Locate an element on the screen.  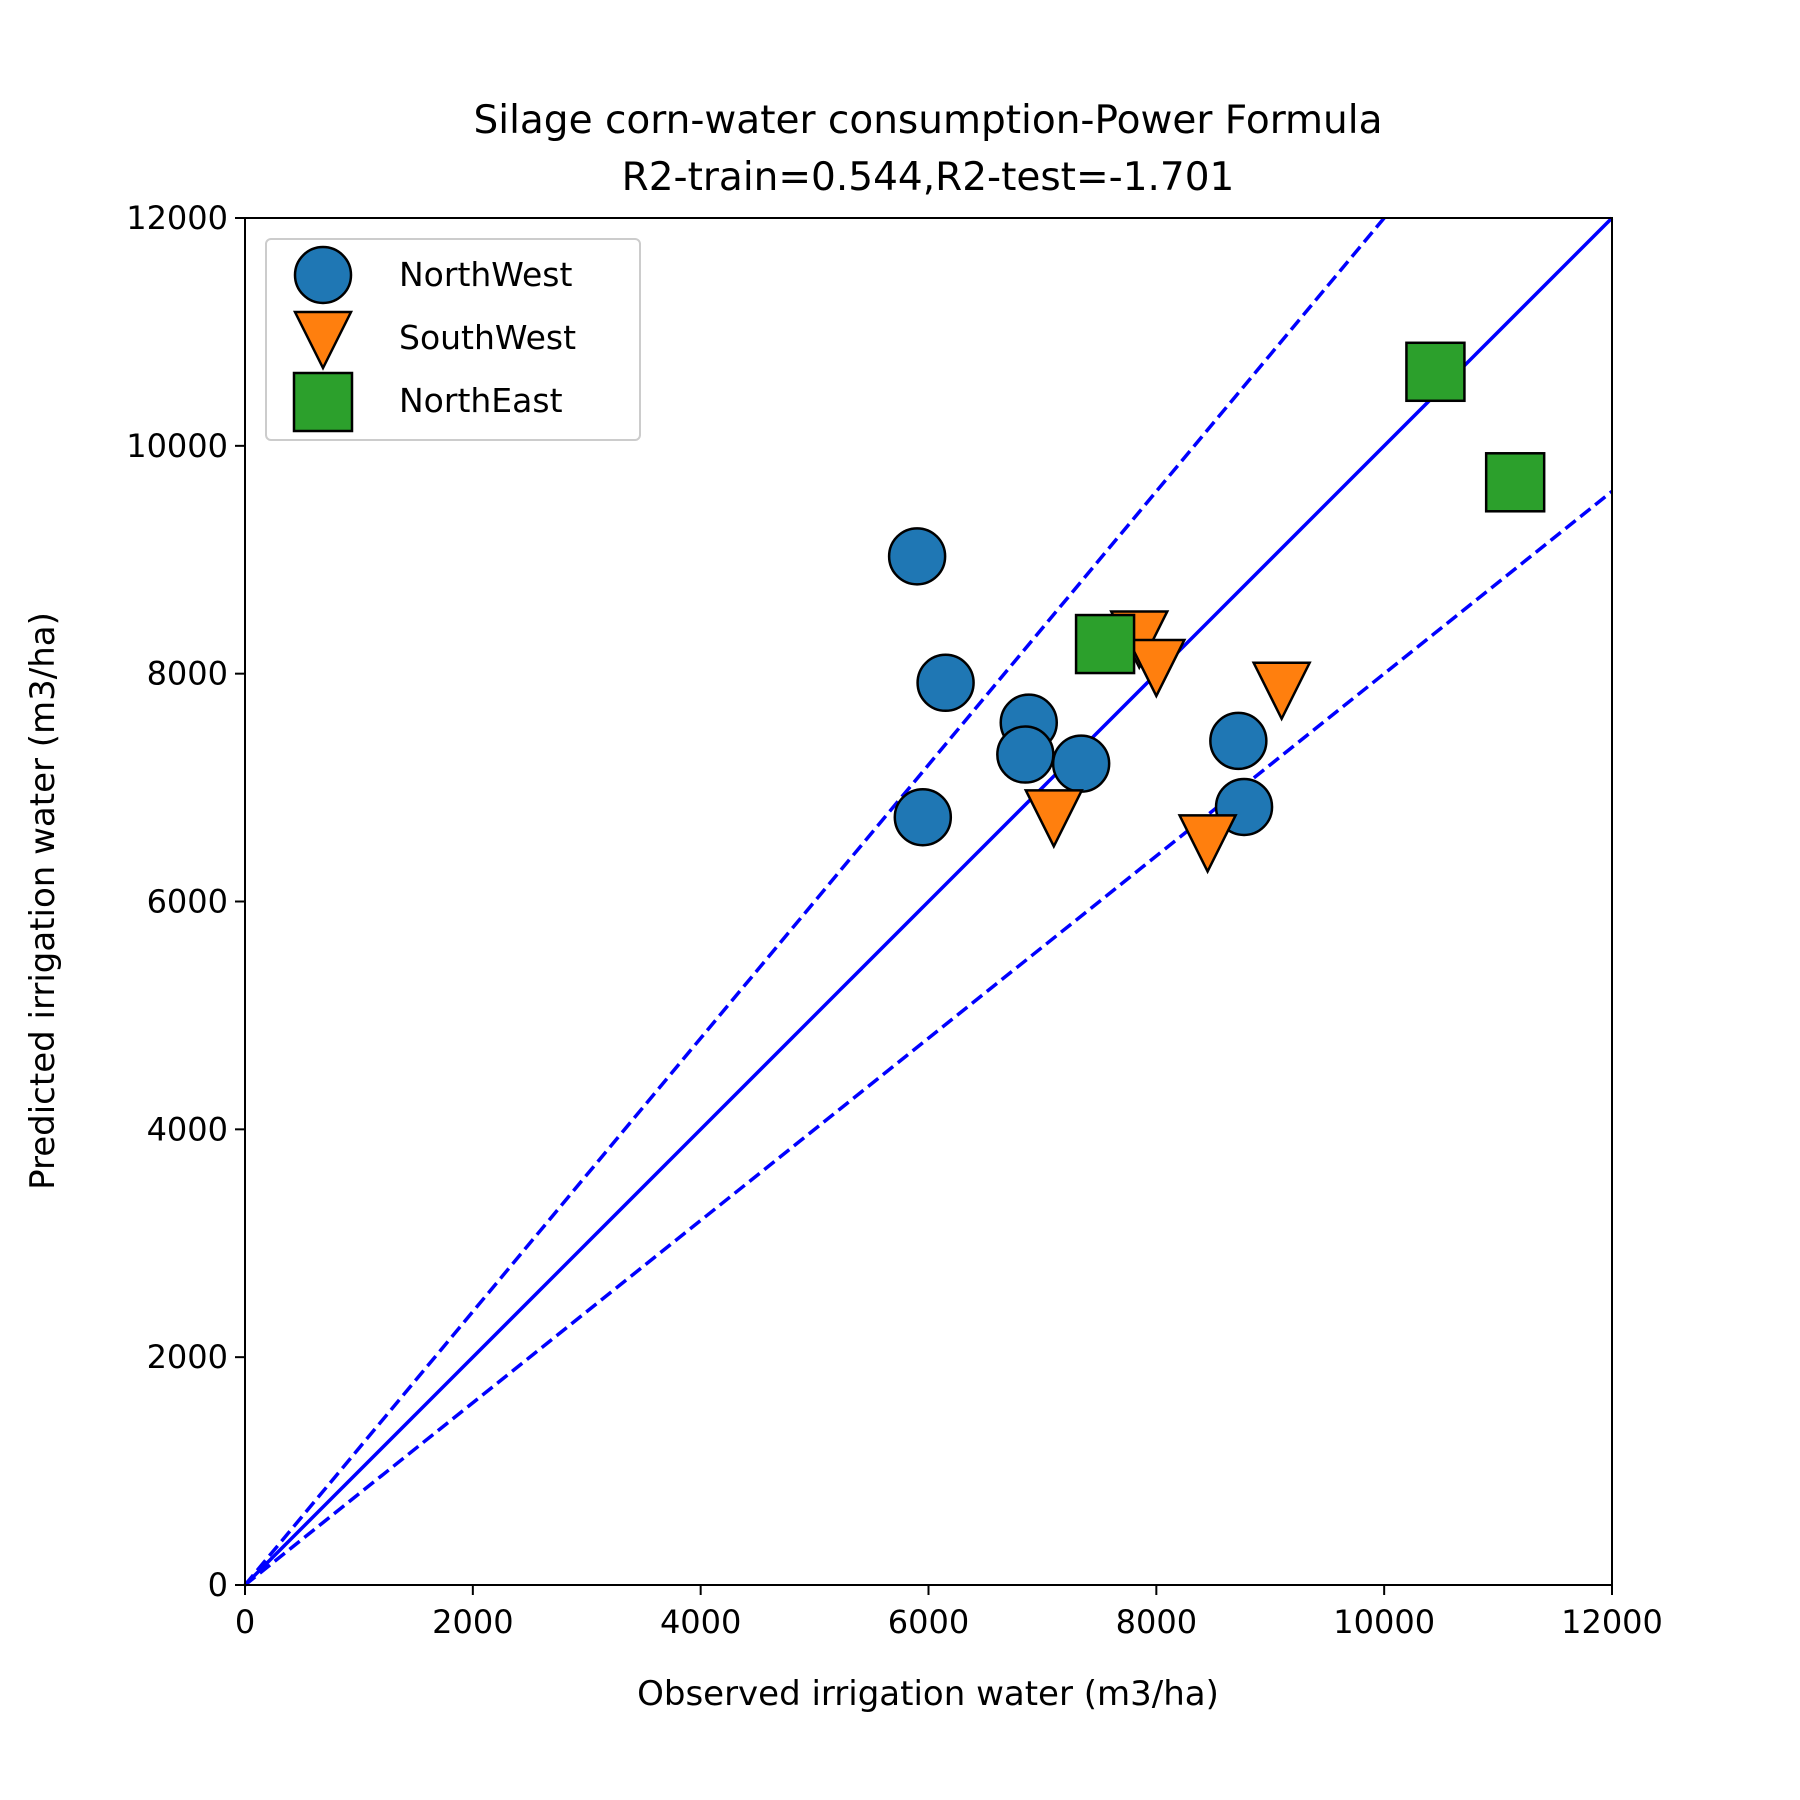
y-axis-ticks: 0 2000 4000 6000 8000 10000 12000 is located at coordinates (185, 901).